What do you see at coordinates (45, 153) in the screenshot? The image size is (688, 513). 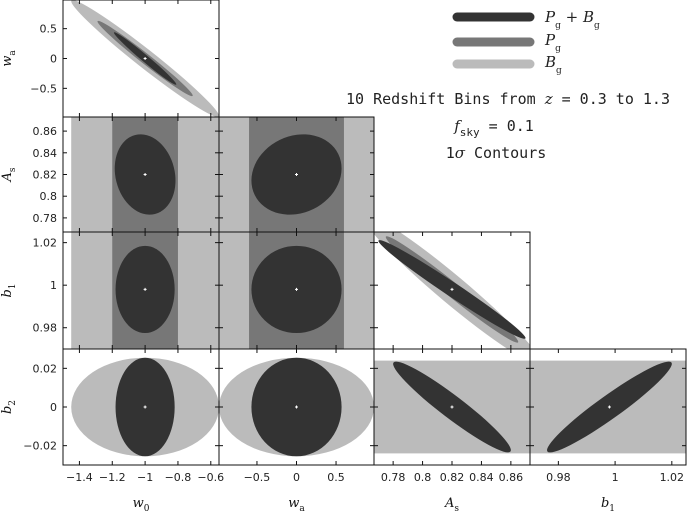 I see `y-tick-label: 0.84` at bounding box center [45, 153].